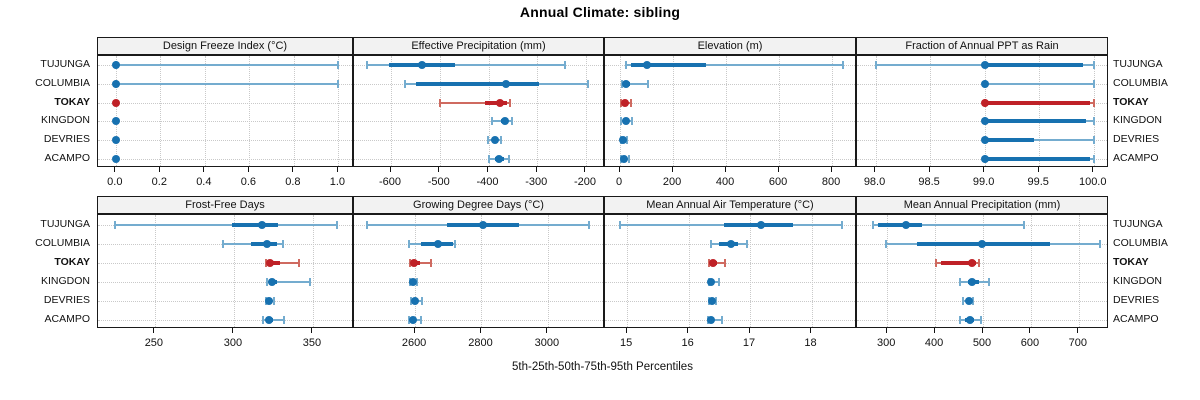 This screenshot has width=1200, height=400. What do you see at coordinates (62, 83) in the screenshot?
I see `row-label-left-columbia: COLUMBIA` at bounding box center [62, 83].